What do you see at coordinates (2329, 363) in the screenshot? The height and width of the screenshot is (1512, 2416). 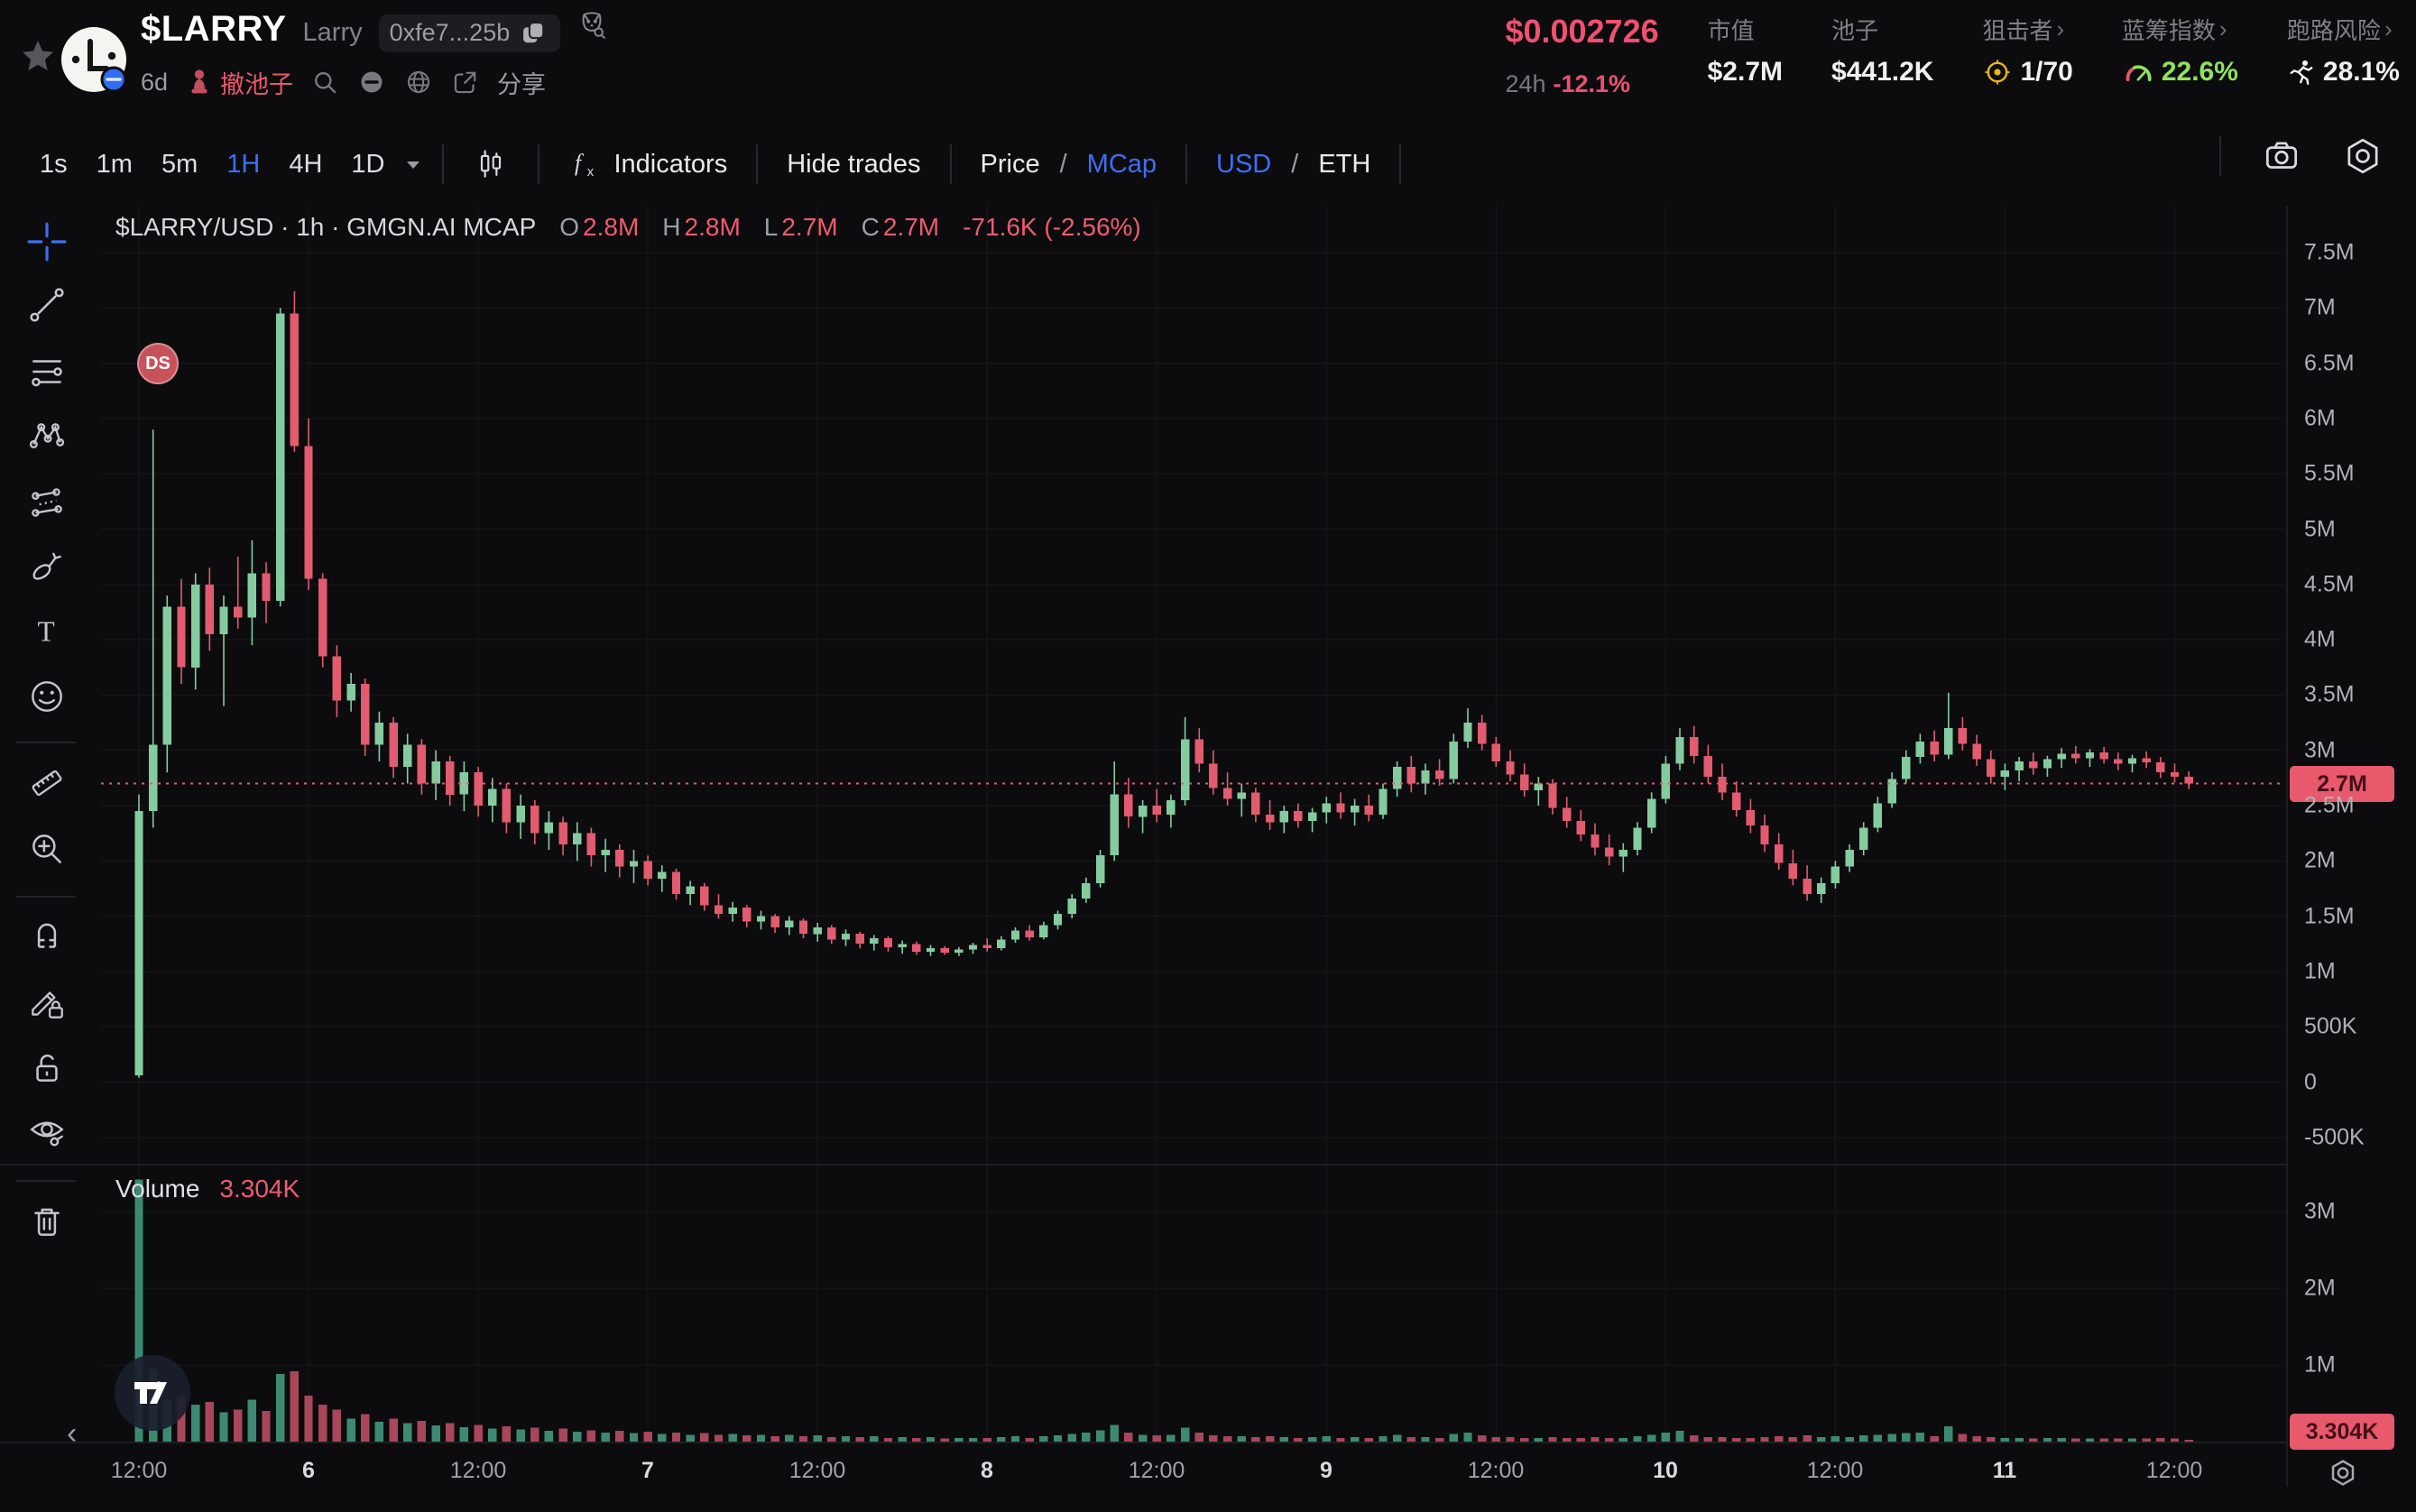 I see `y-axis-label: 6.5M` at bounding box center [2329, 363].